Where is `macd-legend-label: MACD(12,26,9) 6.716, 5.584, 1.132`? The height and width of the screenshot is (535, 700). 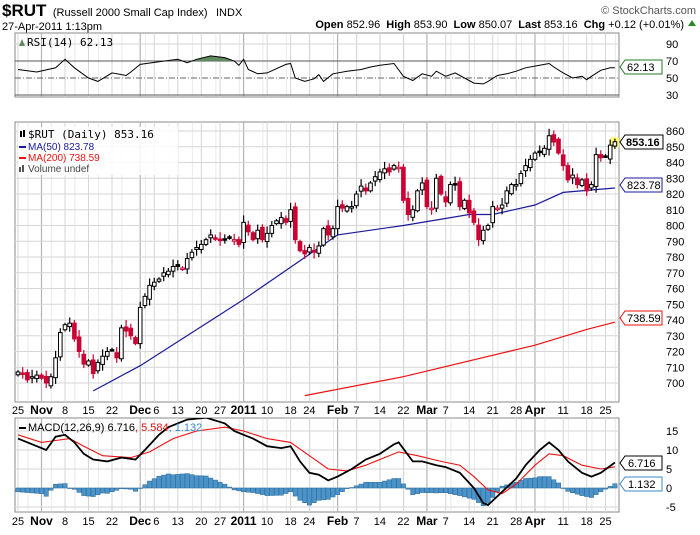
macd-legend-label: MACD(12,26,9) 6.716, 5.584, 1.132 is located at coordinates (115, 428).